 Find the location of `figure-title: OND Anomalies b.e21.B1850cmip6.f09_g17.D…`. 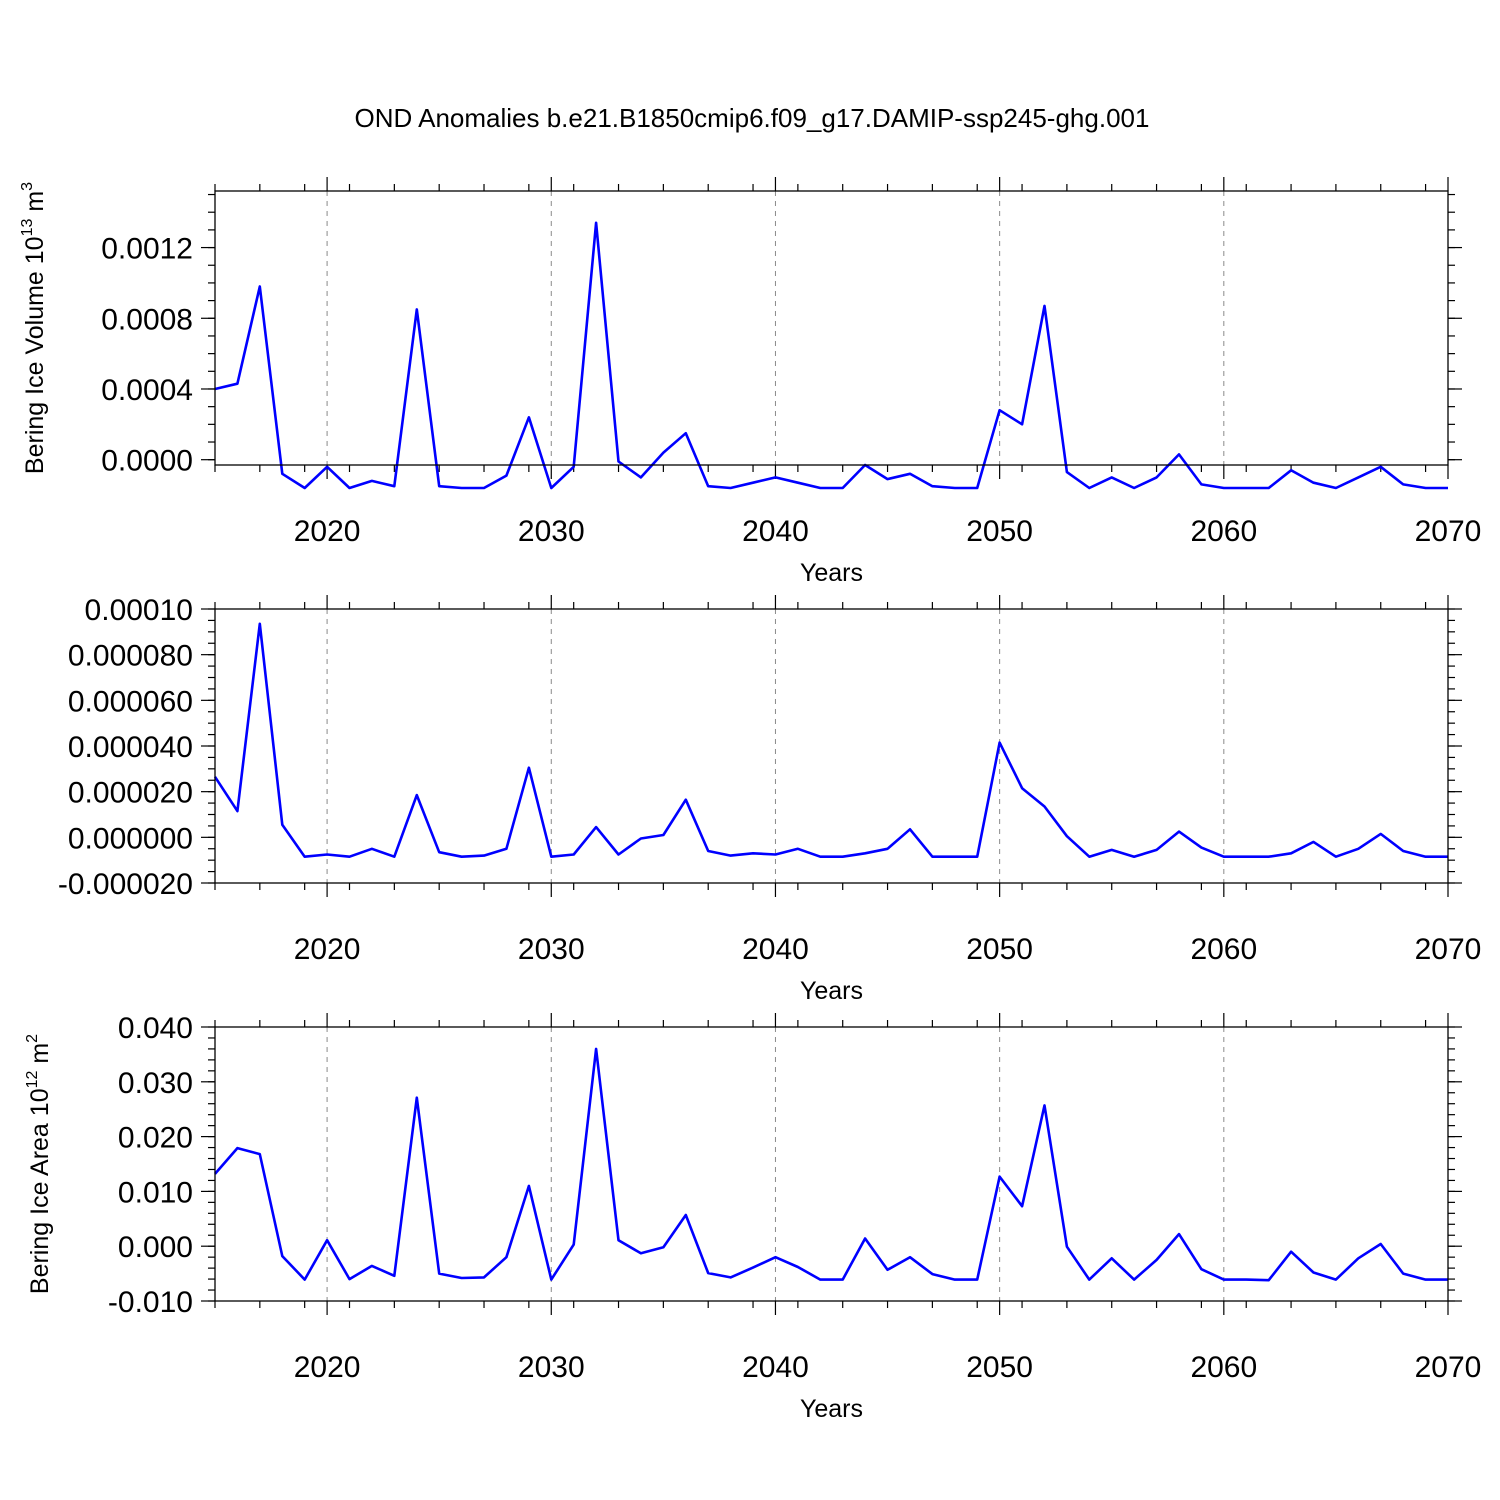

figure-title: OND Anomalies b.e21.B1850cmip6.f09_g17.D… is located at coordinates (752, 118).